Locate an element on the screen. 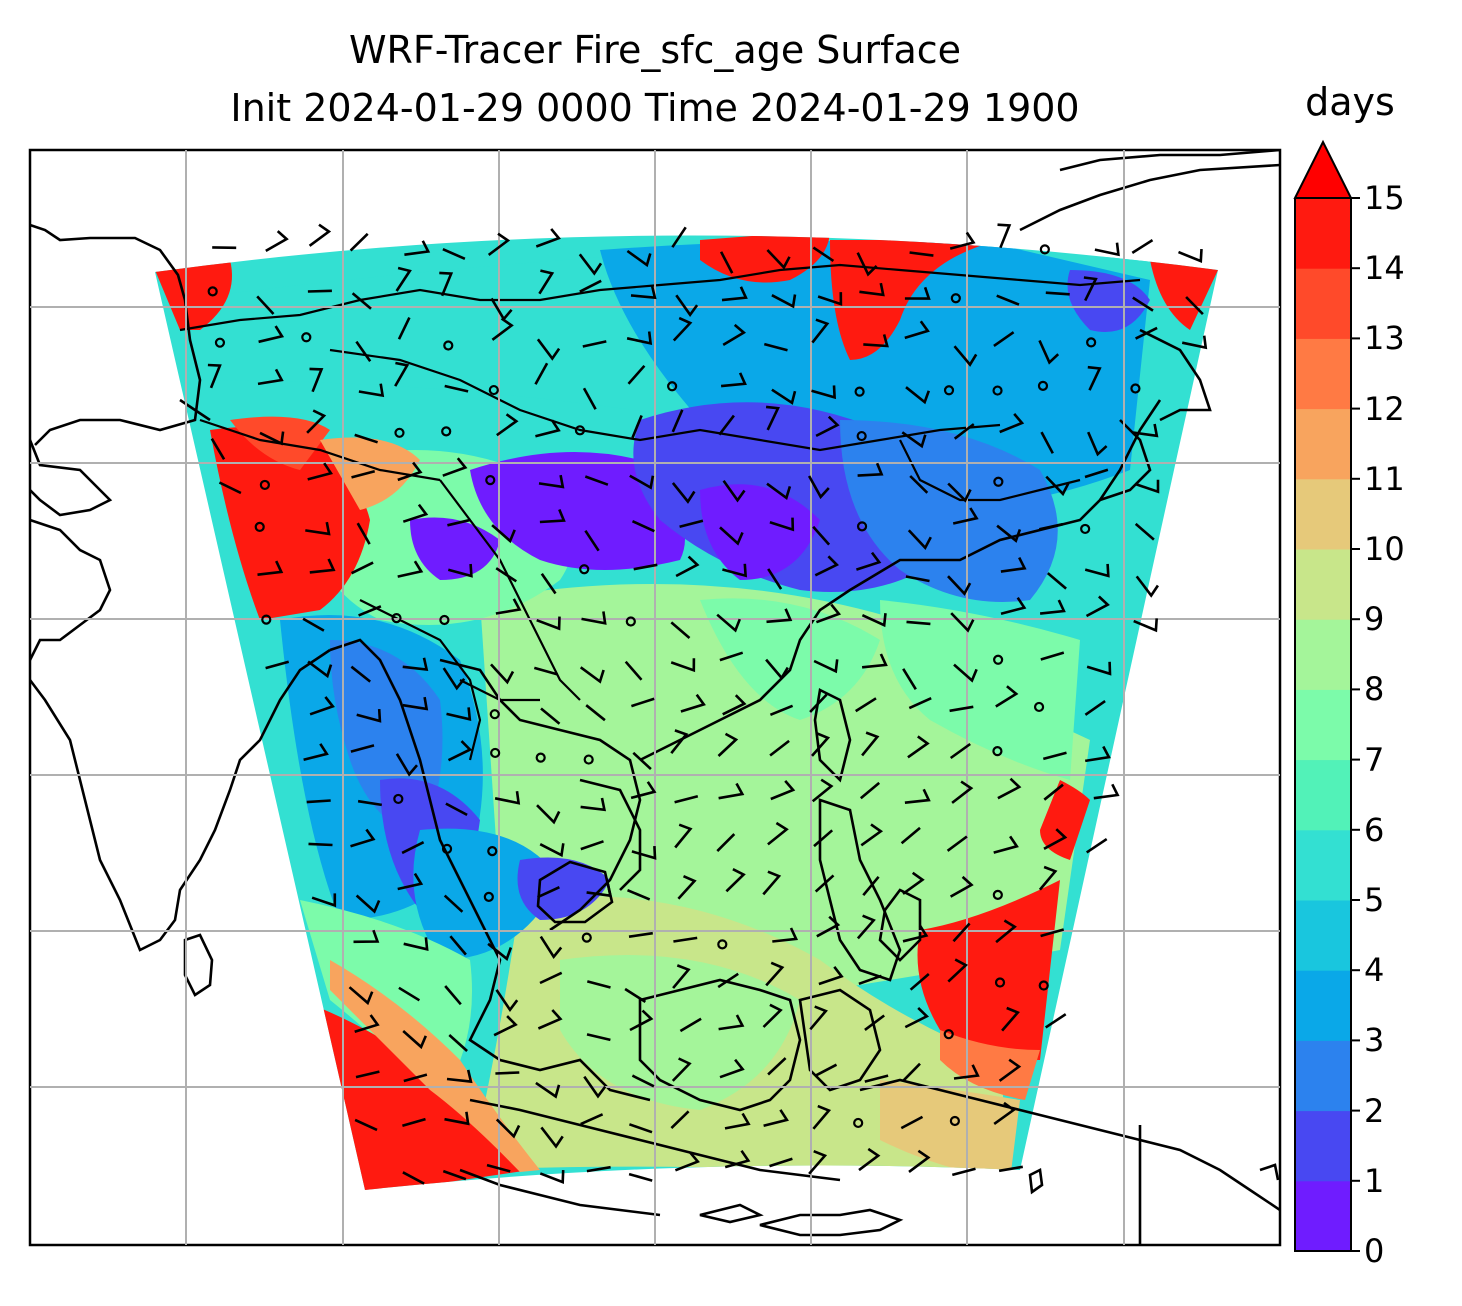  colorbar-tick-label: 10 is located at coordinates (1384, 549).